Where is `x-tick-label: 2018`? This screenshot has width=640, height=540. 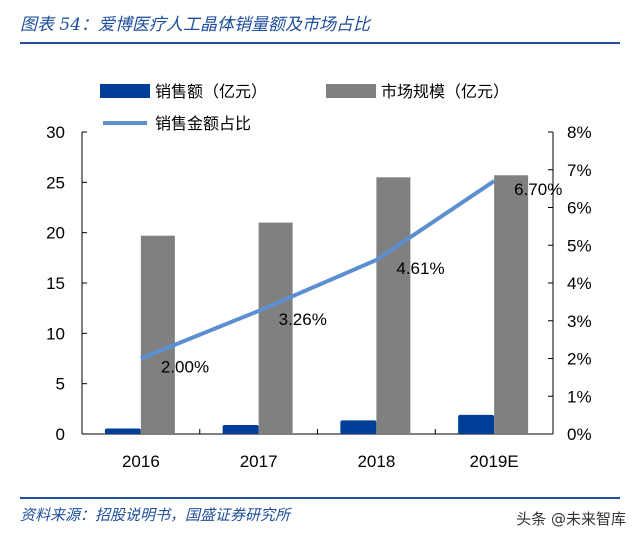
x-tick-label: 2018 is located at coordinates (376, 461).